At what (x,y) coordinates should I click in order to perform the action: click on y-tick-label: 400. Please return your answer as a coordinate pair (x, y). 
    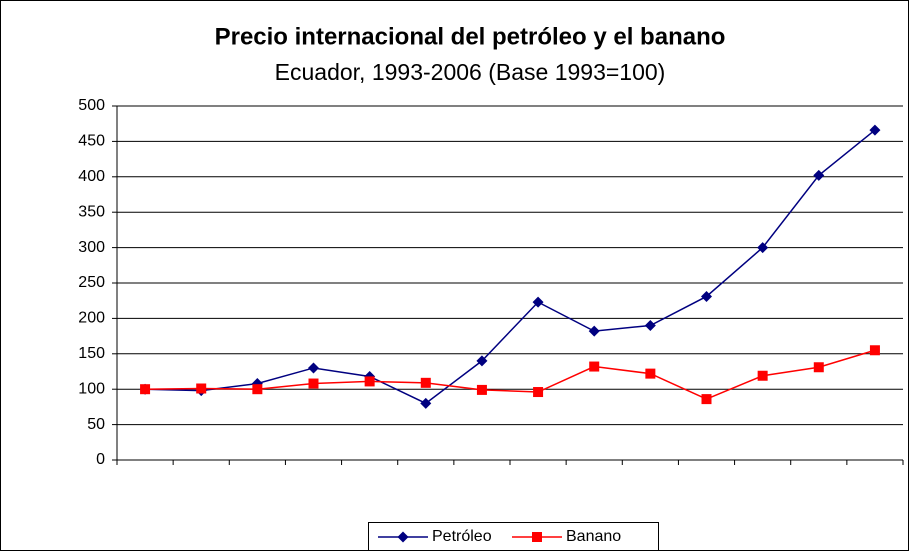
    Looking at the image, I should click on (91, 176).